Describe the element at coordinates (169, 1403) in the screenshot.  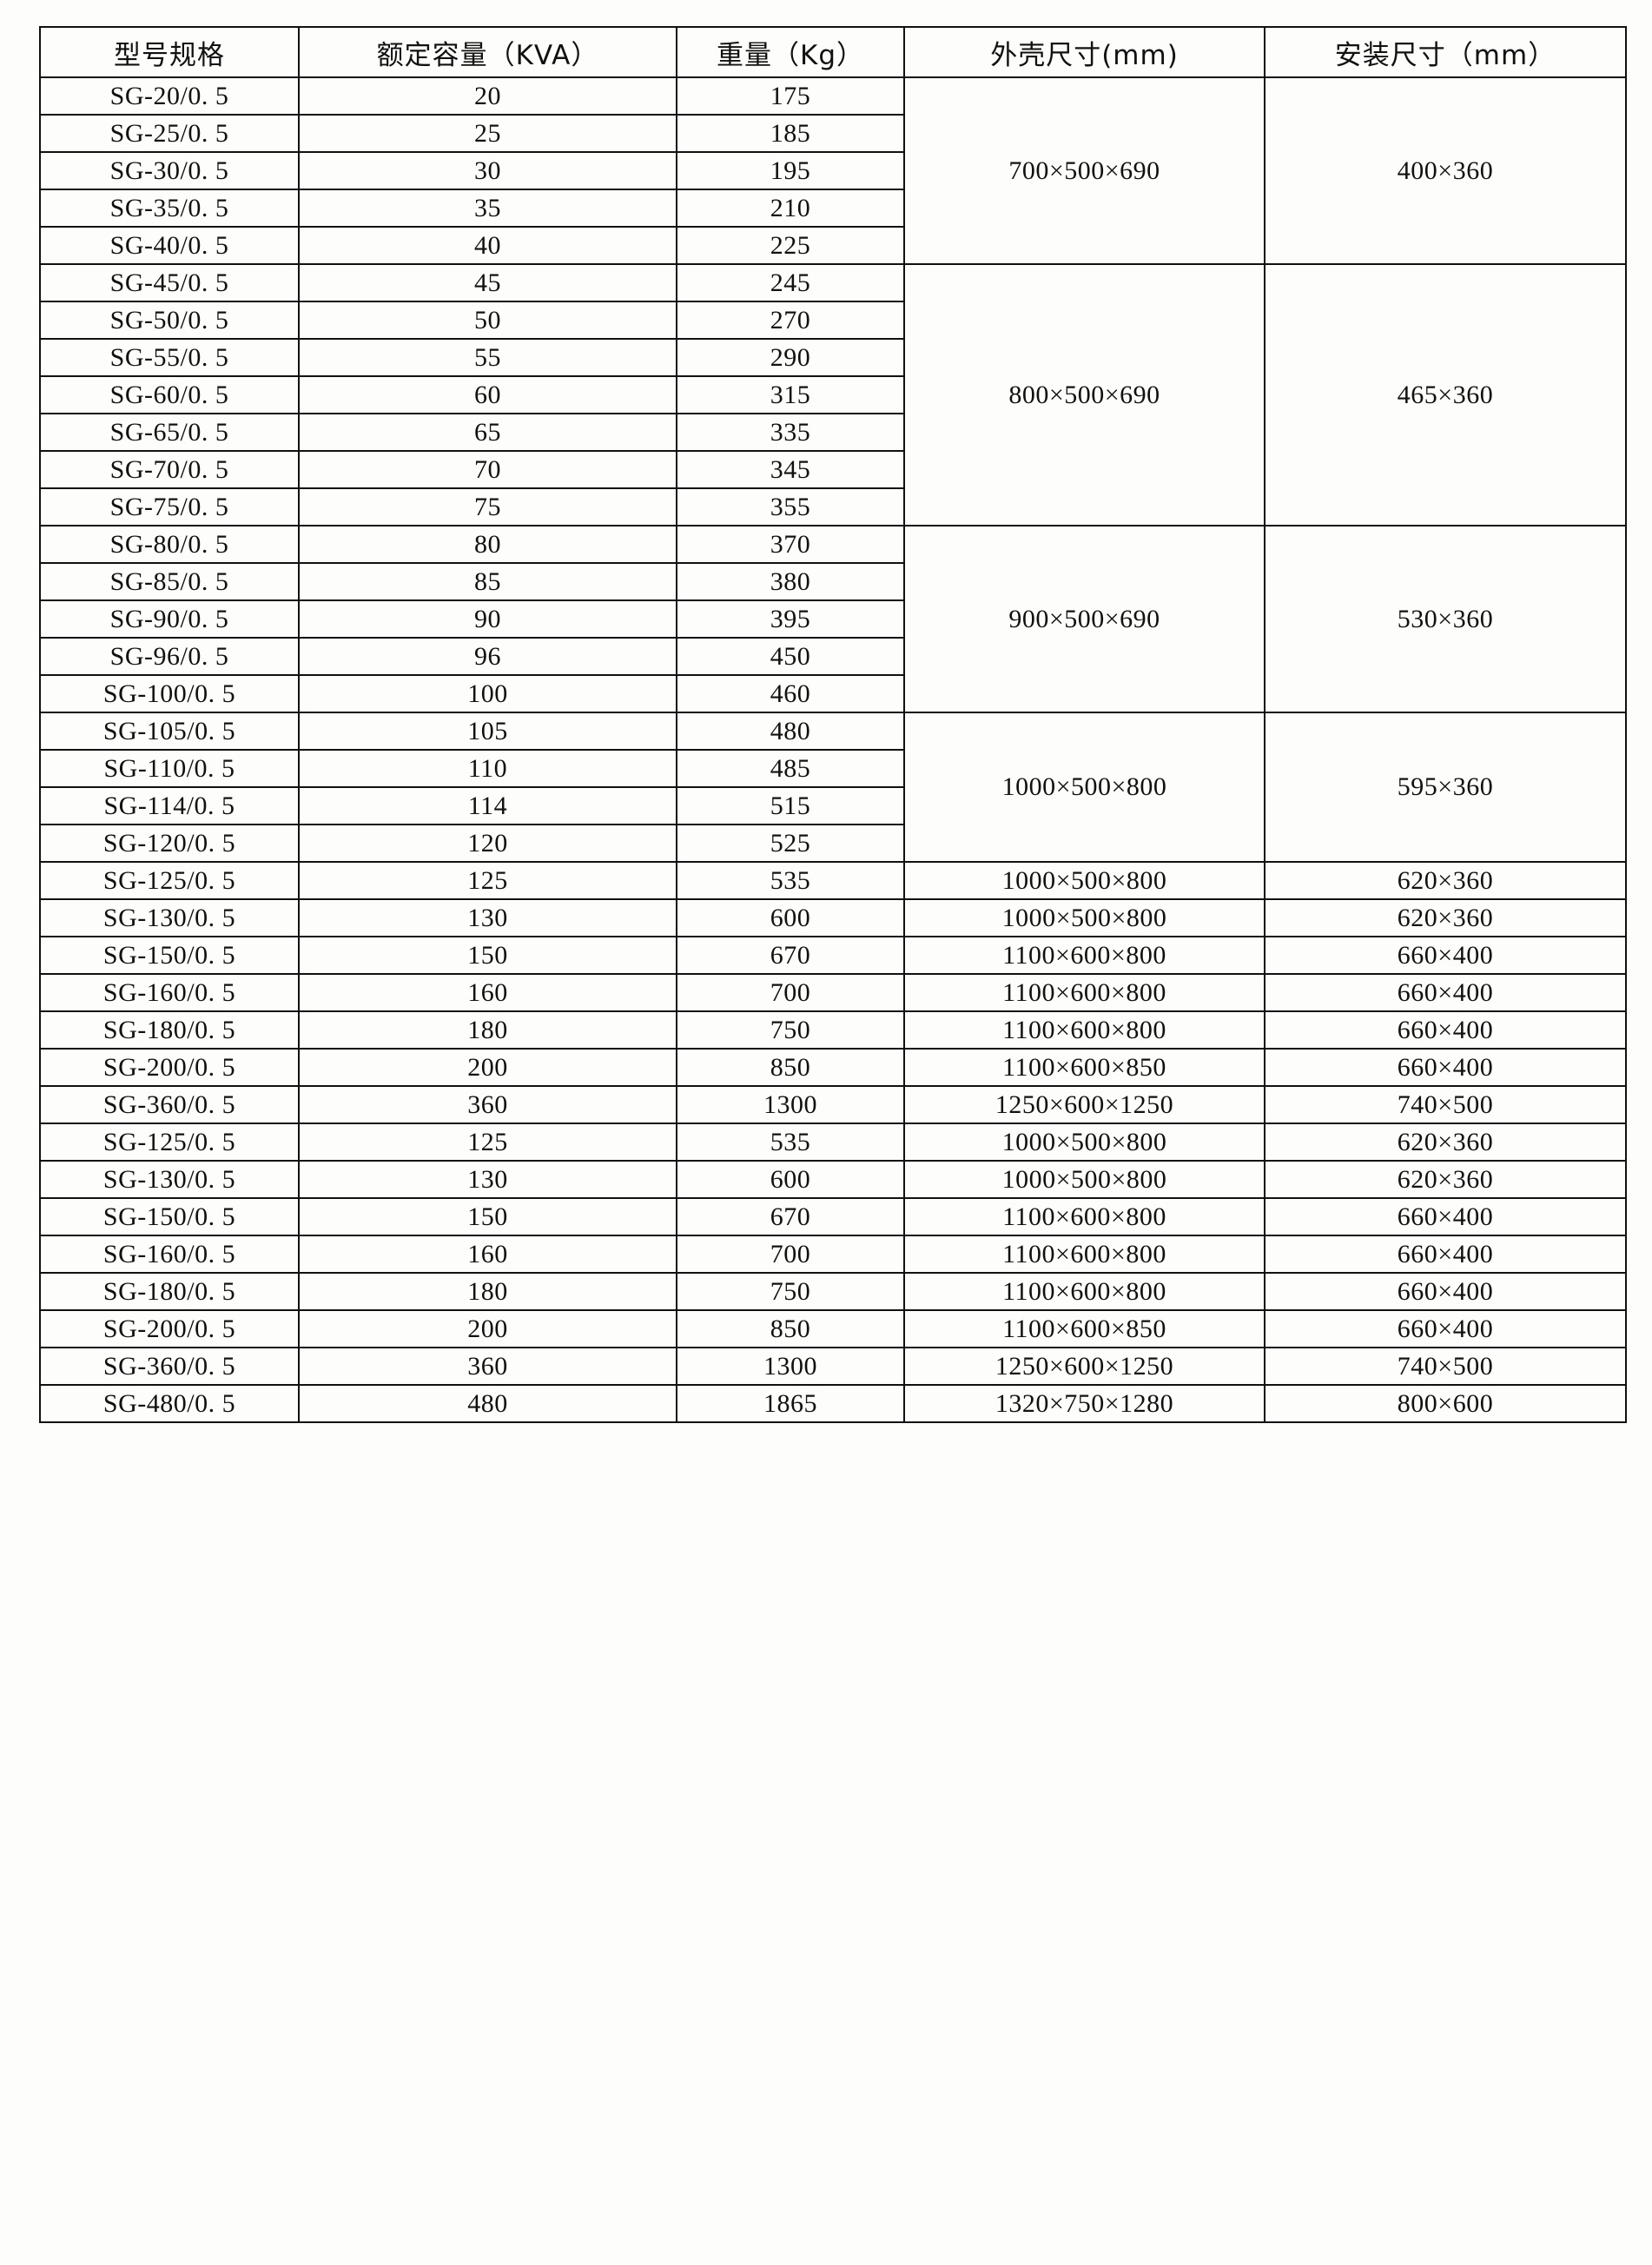
I see `cell-model: SG-480/0. 5` at that location.